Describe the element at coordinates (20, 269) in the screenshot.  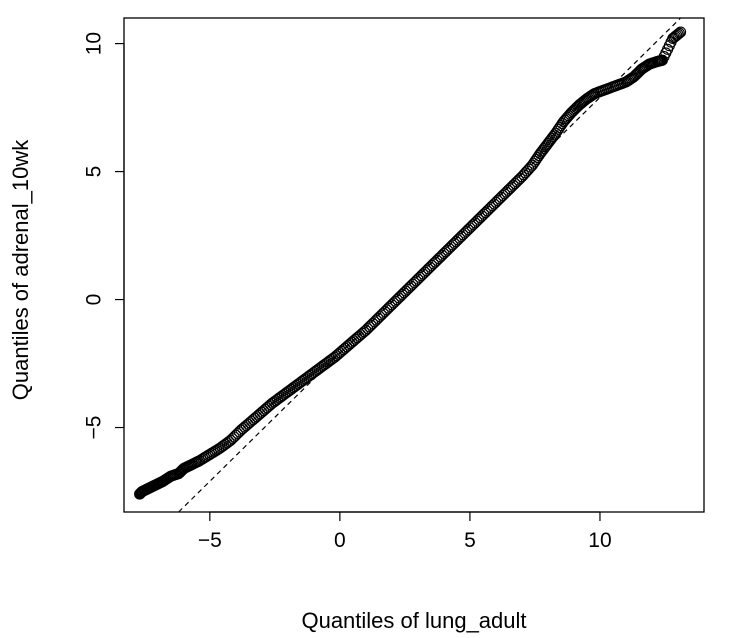
I see `y-axis-title: Quantiles of adrenal_10wk` at that location.